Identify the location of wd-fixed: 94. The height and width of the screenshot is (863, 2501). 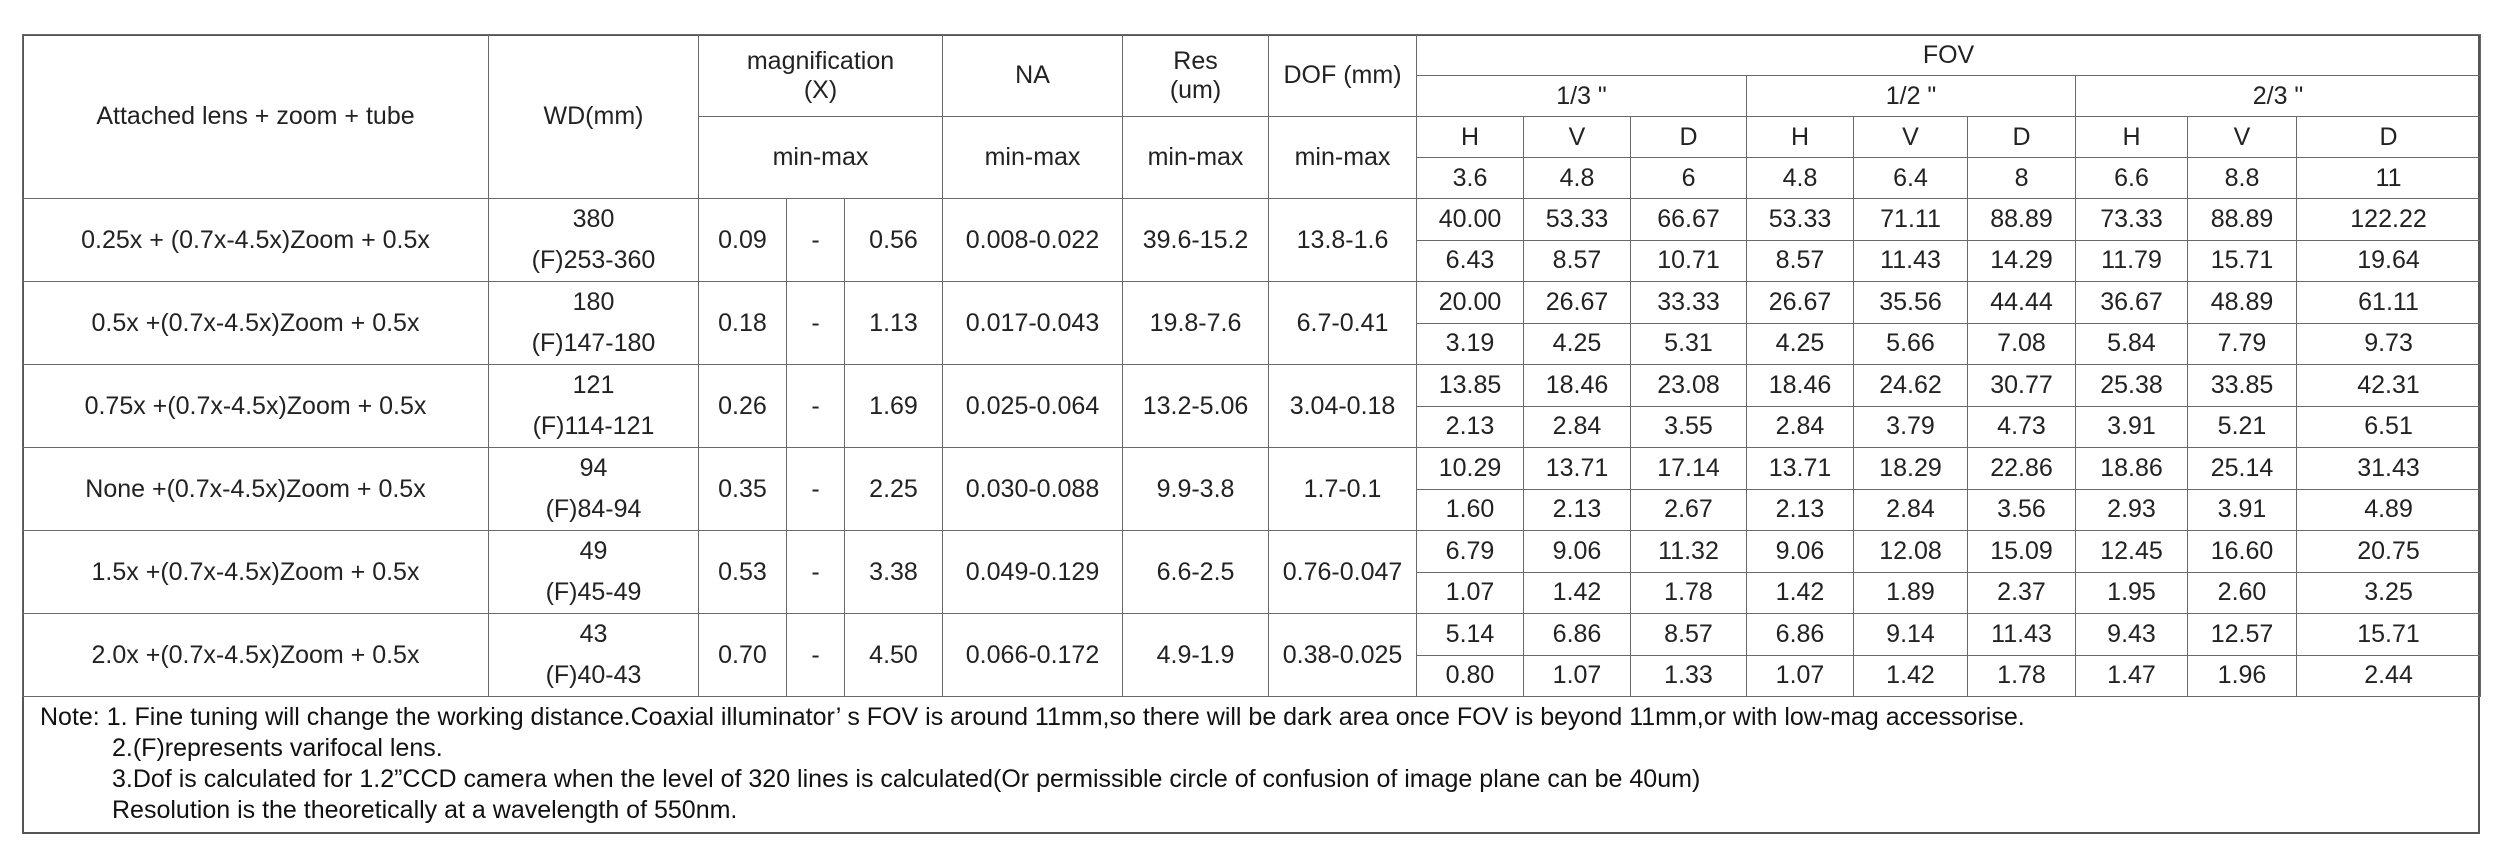
(593, 468).